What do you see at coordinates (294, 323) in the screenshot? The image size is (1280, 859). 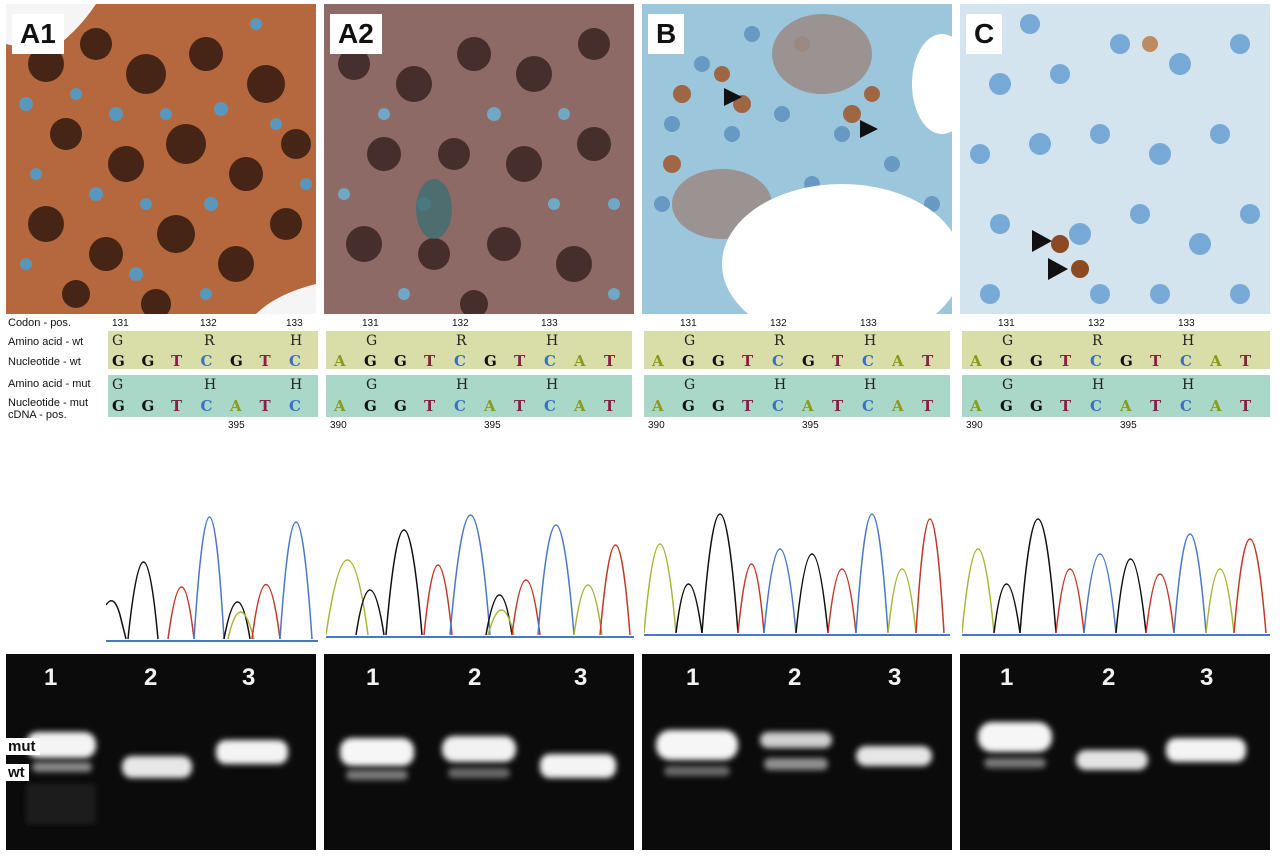 I see `codon-pos-133: 133` at bounding box center [294, 323].